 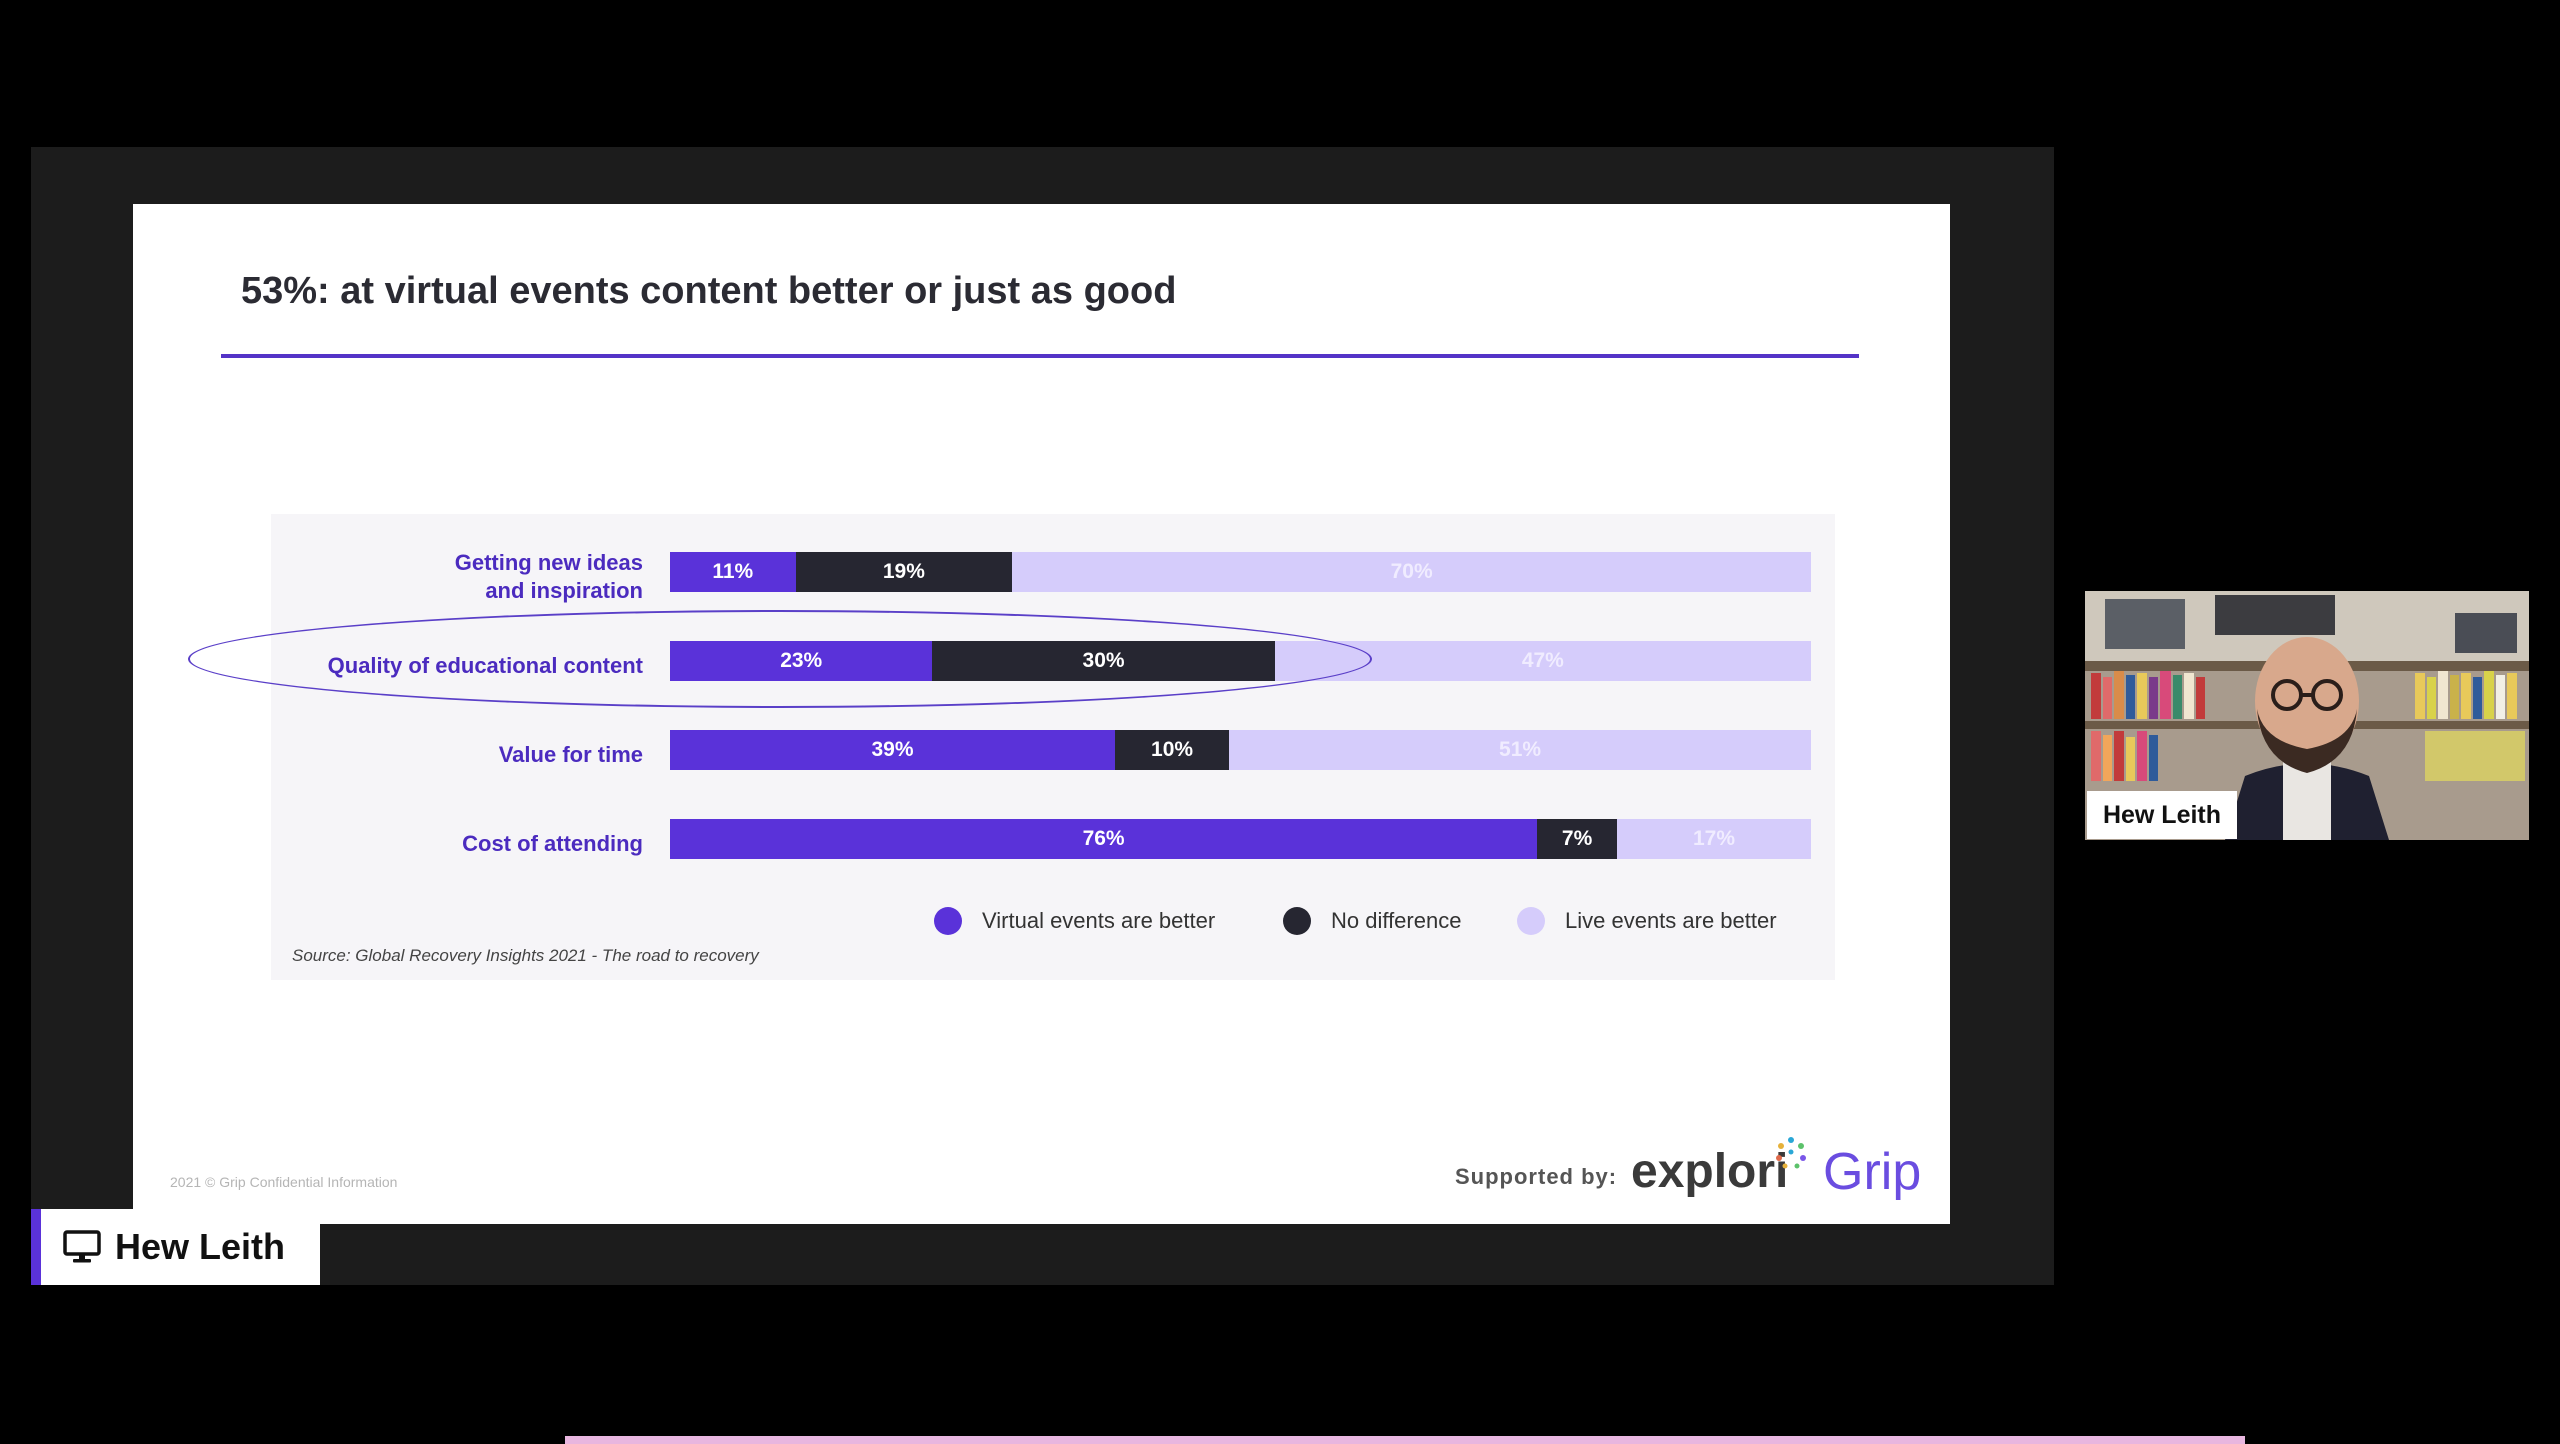 I want to click on bar-row-cost: 76% 7% 17%, so click(x=1240, y=839).